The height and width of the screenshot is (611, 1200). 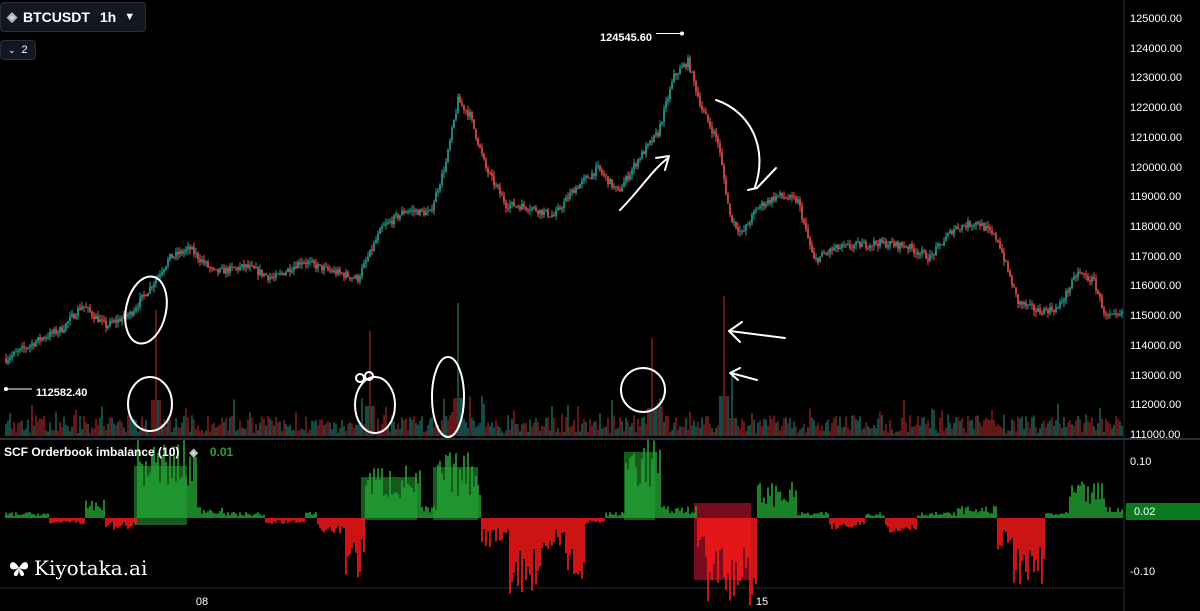 What do you see at coordinates (644, 183) in the screenshot?
I see `annotation-arrow-up` at bounding box center [644, 183].